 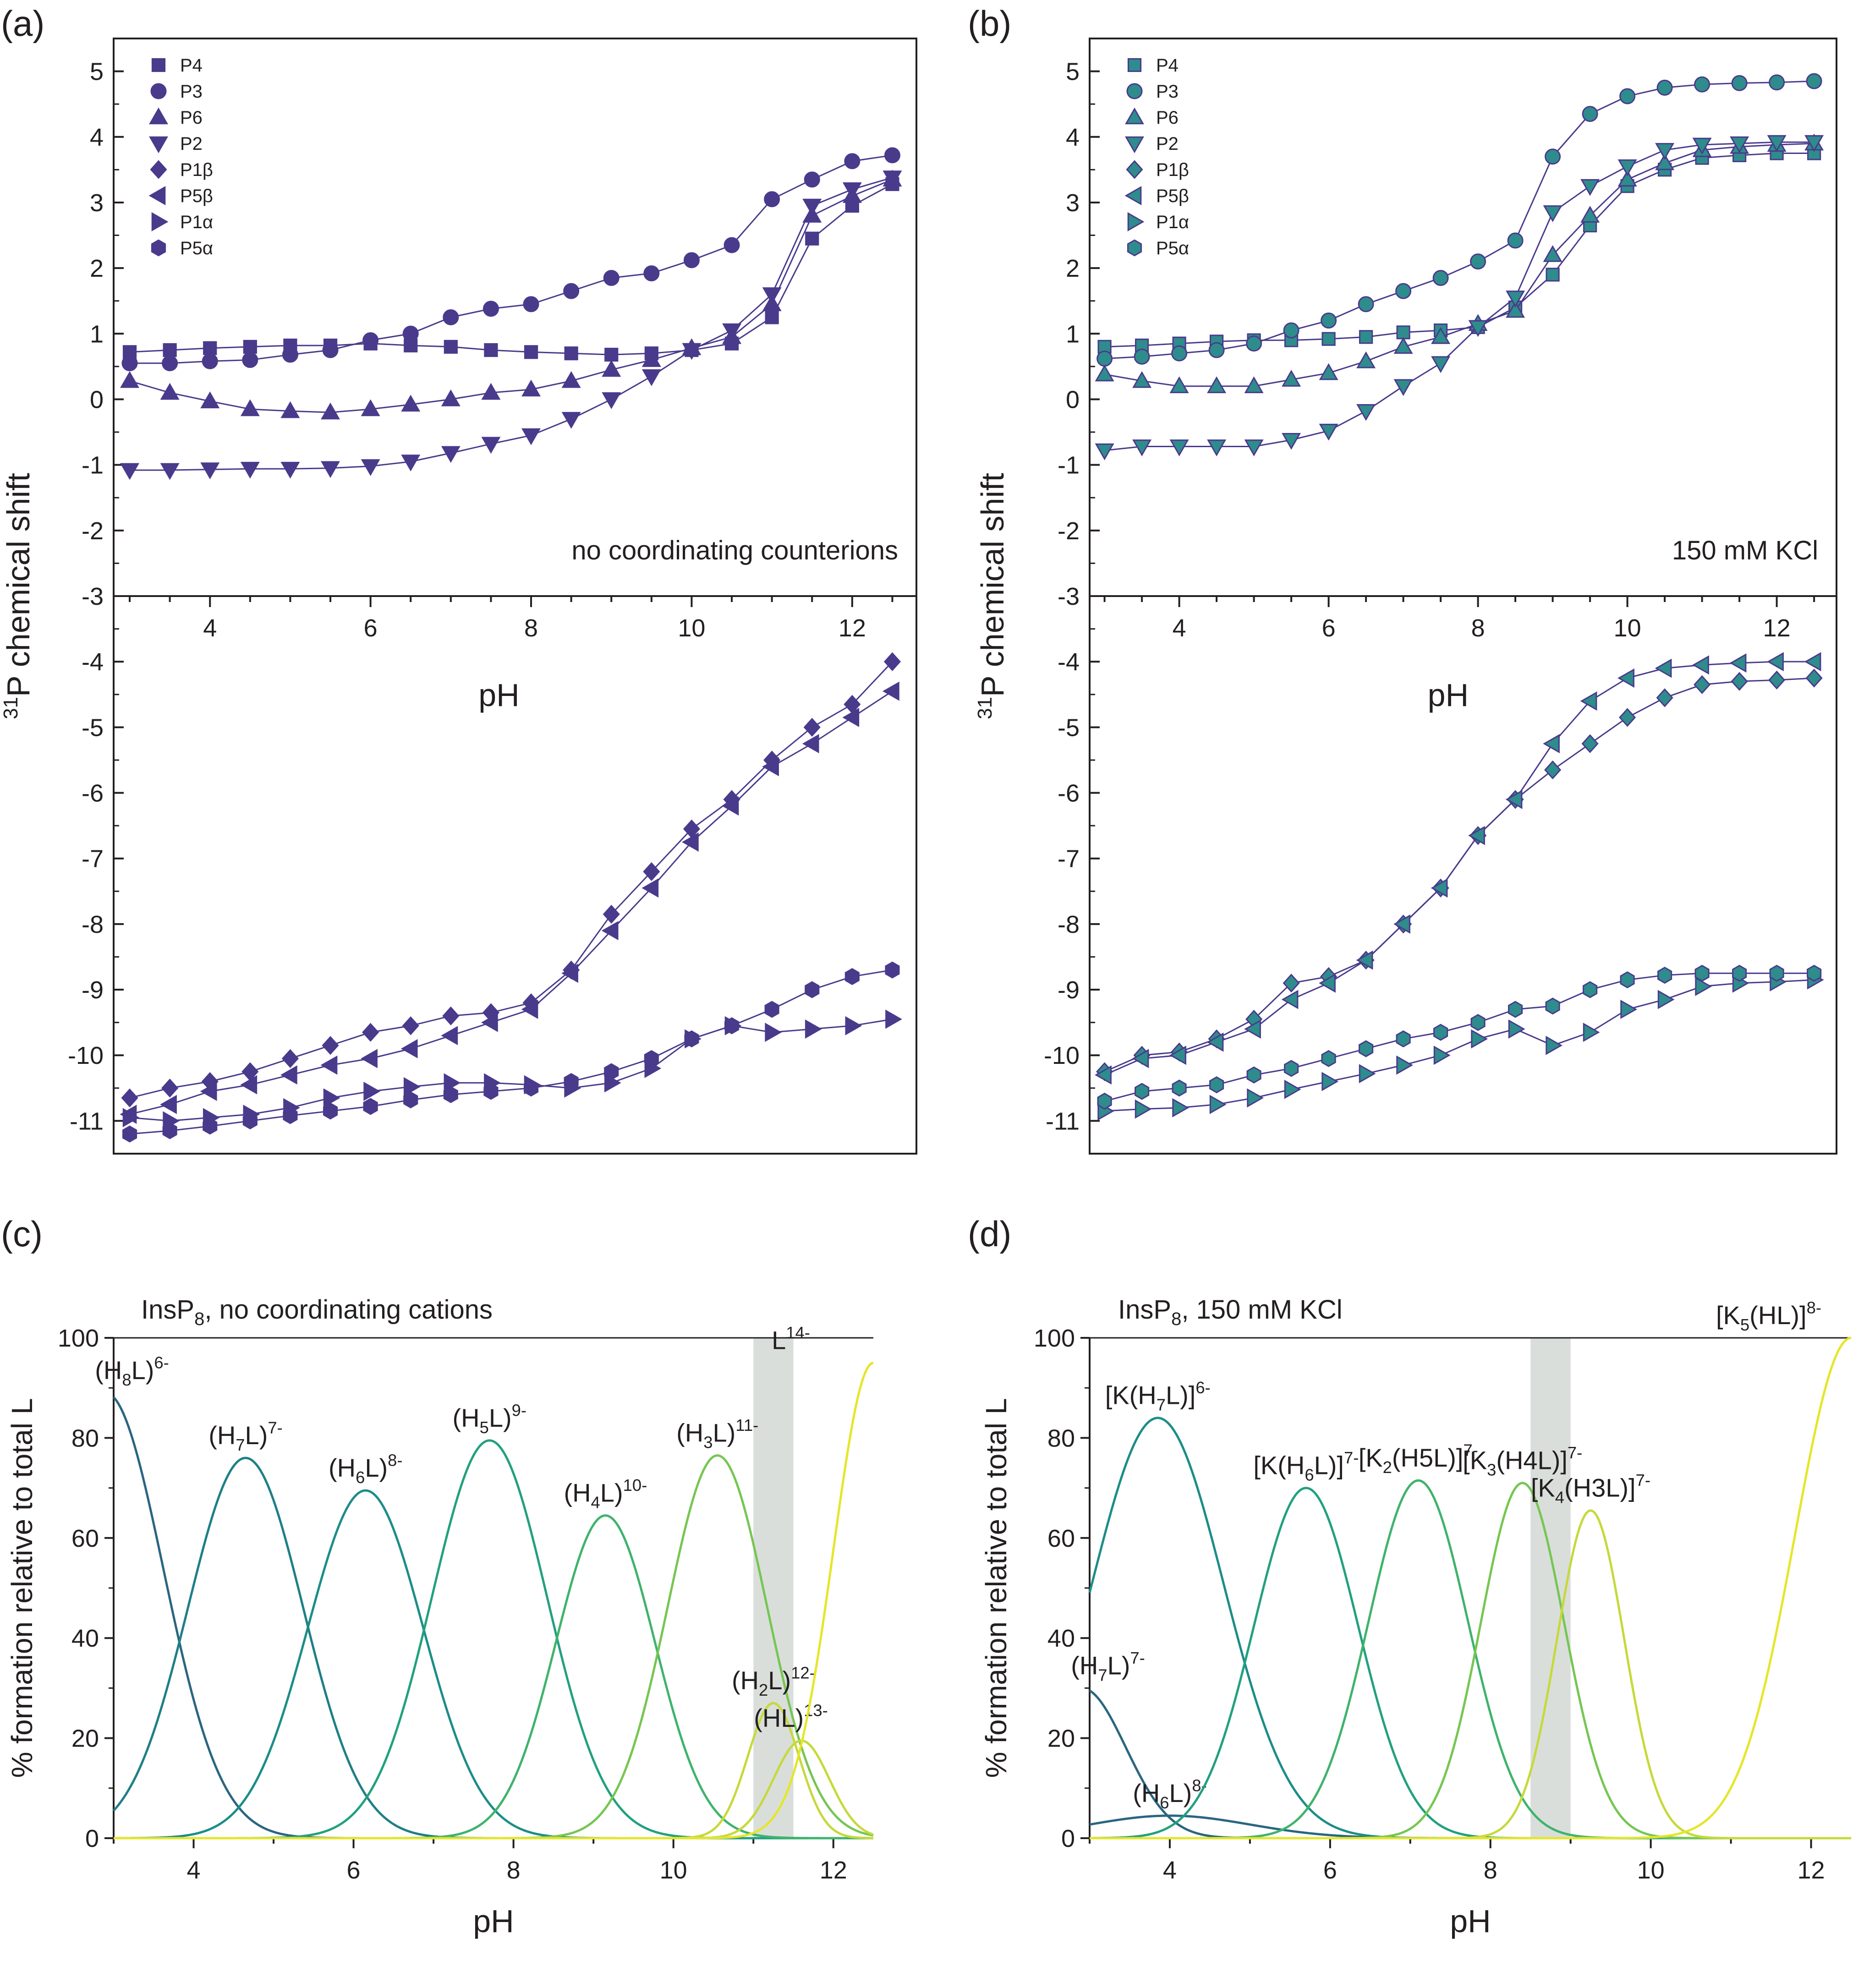 What do you see at coordinates (992, 585) in the screenshot?
I see `y-axis-title-main: P chemical shift` at bounding box center [992, 585].